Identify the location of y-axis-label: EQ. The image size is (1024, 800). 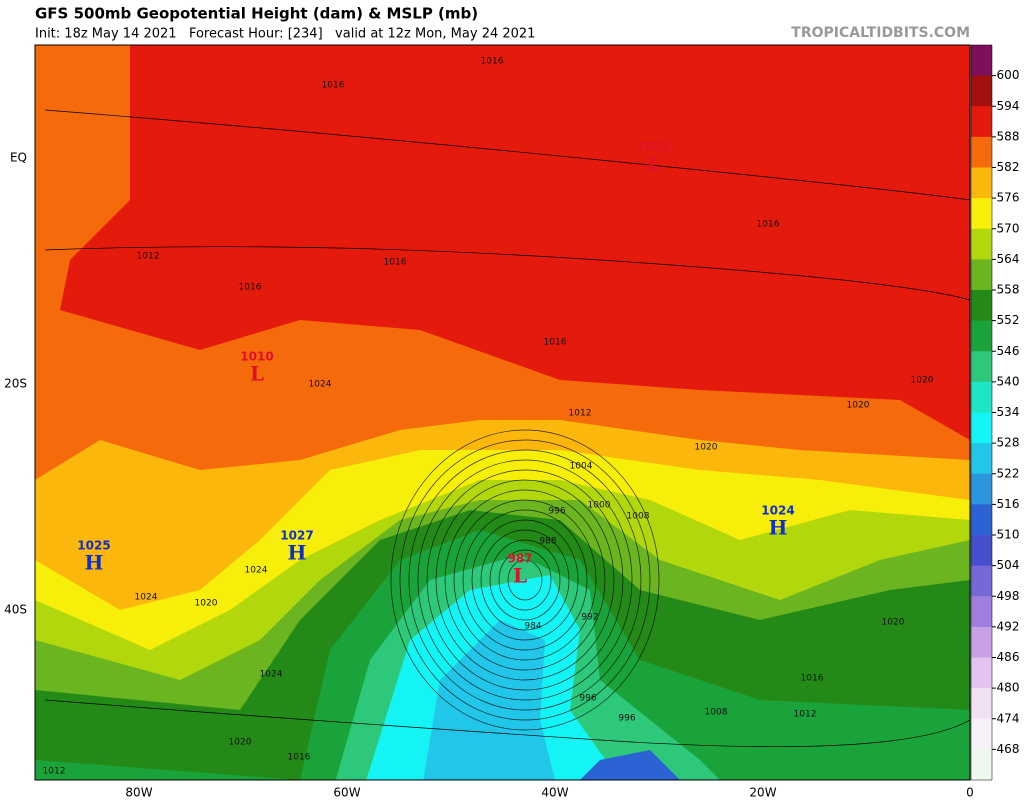
(18, 158).